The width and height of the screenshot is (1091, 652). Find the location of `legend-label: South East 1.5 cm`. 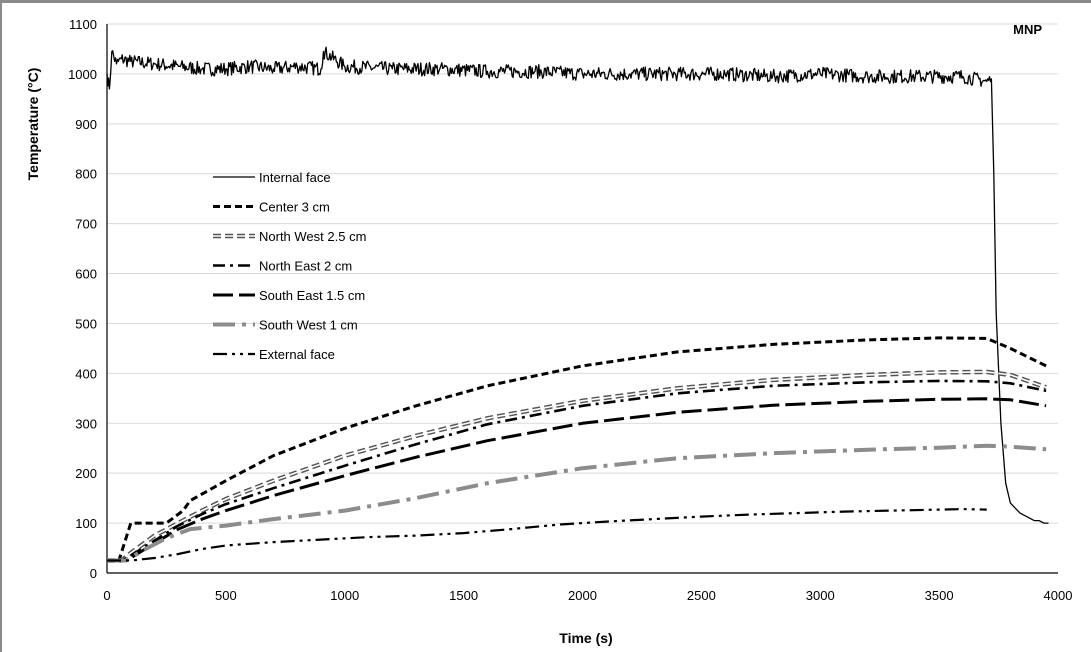

legend-label: South East 1.5 cm is located at coordinates (312, 295).